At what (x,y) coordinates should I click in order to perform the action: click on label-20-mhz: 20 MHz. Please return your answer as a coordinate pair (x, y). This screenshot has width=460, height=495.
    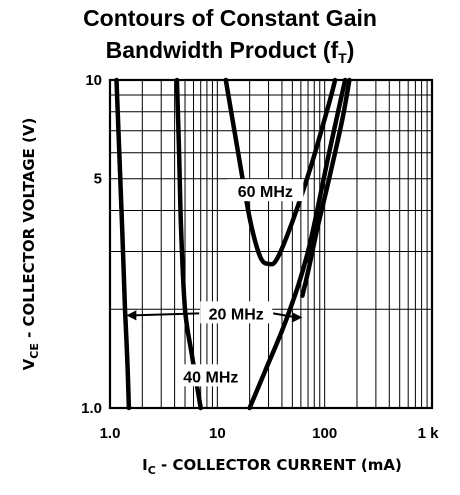
    Looking at the image, I should click on (236, 314).